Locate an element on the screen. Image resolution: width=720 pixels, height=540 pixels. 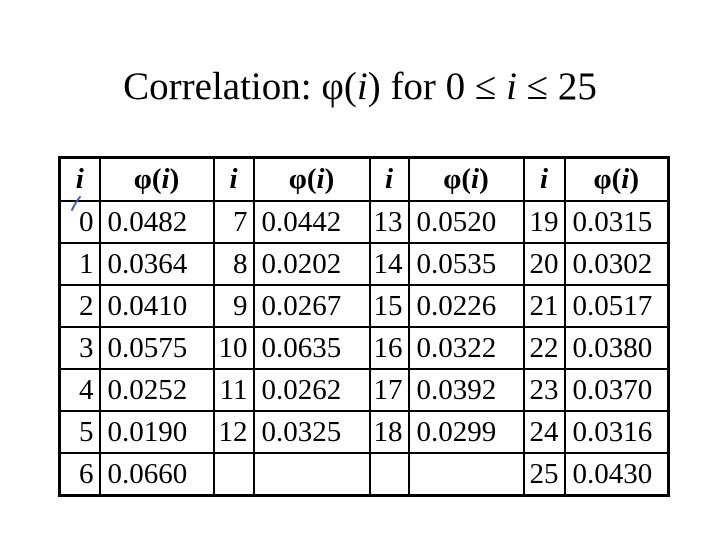
title-segment: ) for 0 ≤ is located at coordinates (437, 86).